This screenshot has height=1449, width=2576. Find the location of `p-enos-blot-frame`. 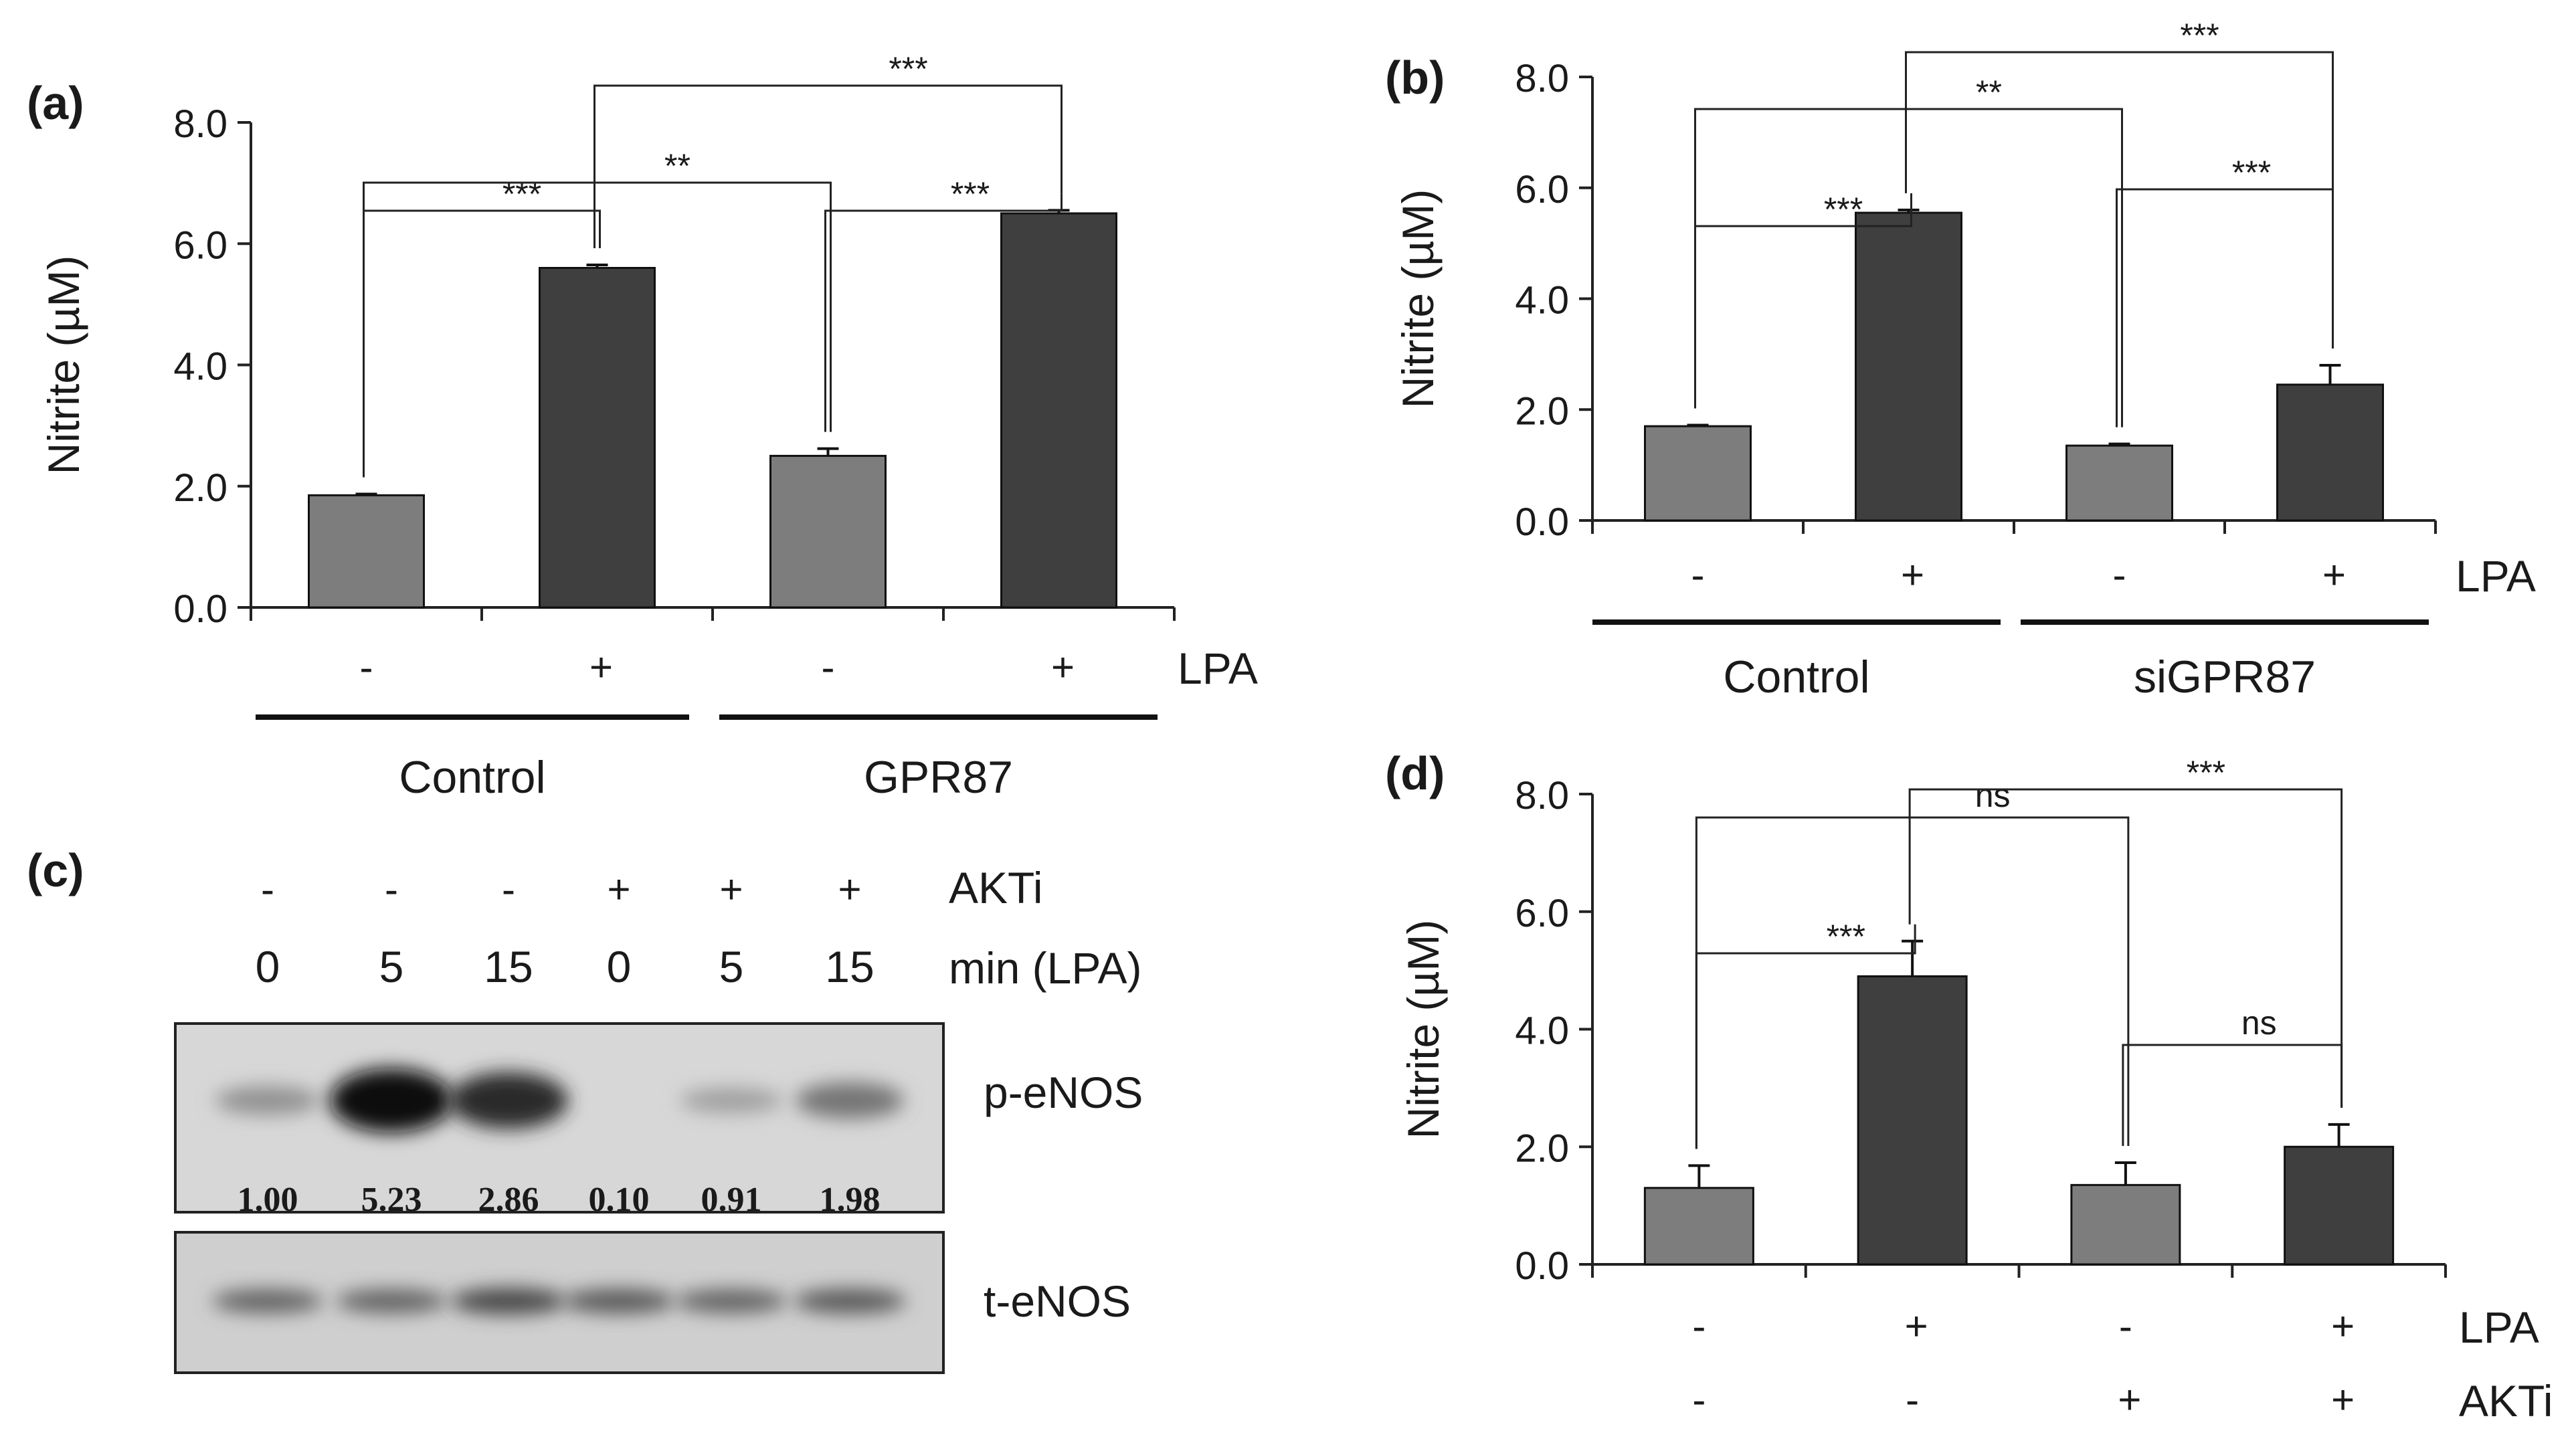

p-enos-blot-frame is located at coordinates (559, 1118).